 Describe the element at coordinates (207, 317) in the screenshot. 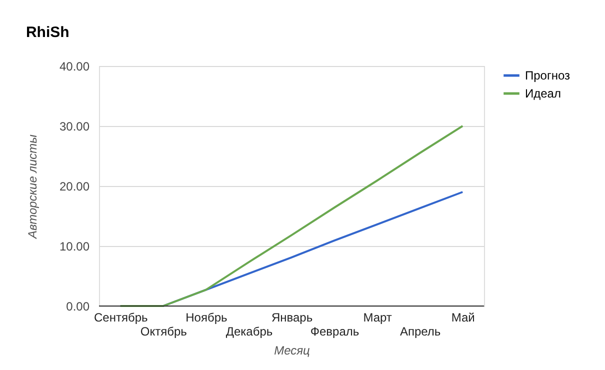

I see `x-tick-label: Ноябрь` at that location.